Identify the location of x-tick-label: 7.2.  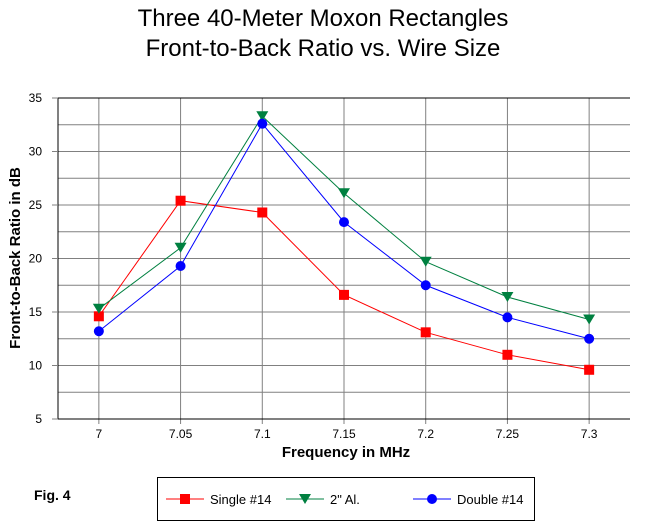
(425, 434).